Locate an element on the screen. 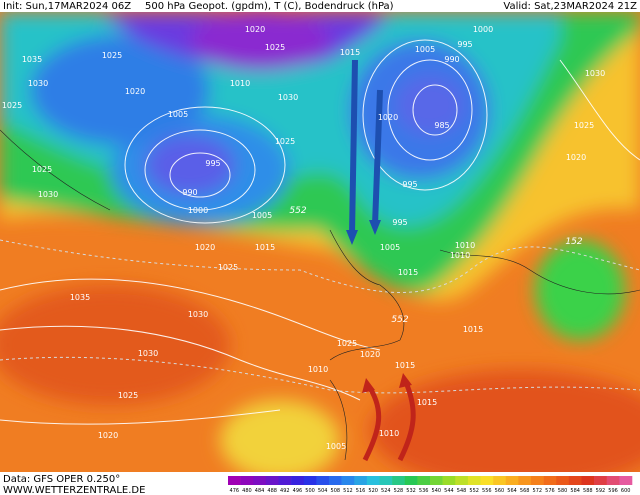  colorbar-label: 476 is located at coordinates (235, 491).